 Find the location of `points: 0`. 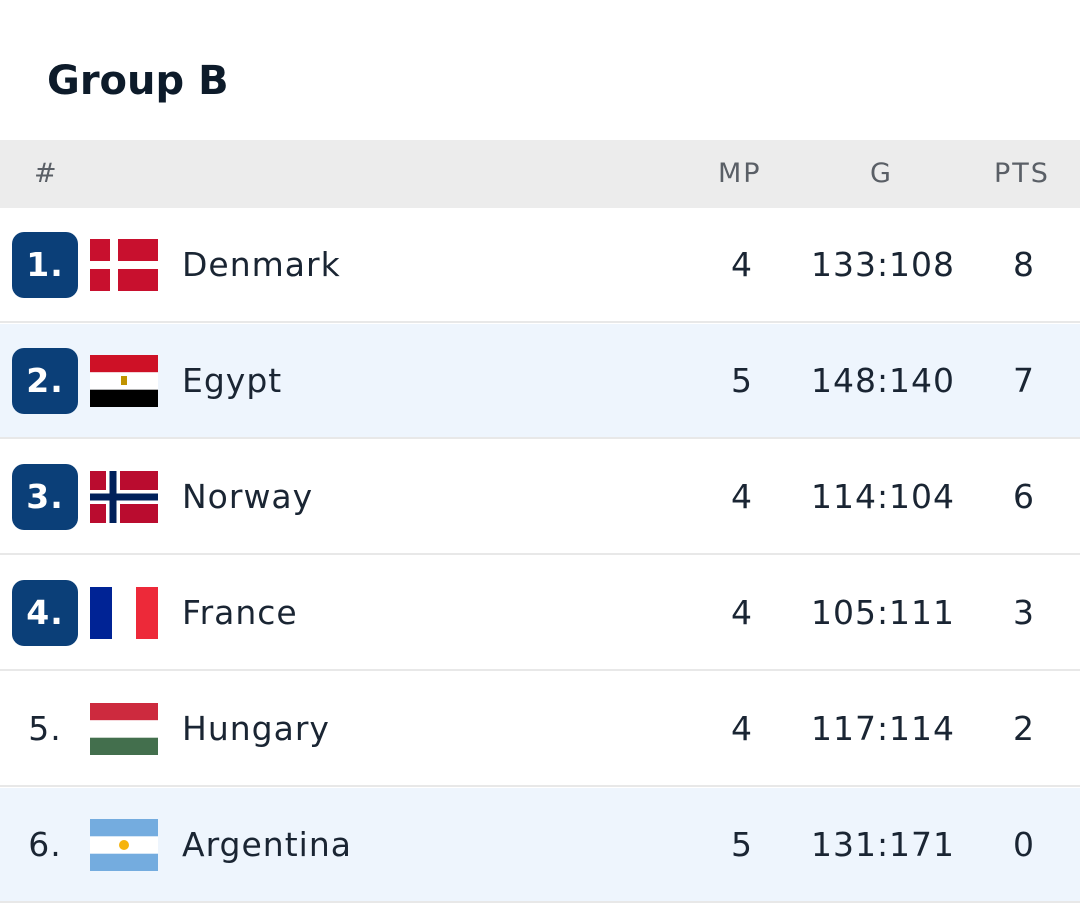

points: 0 is located at coordinates (1024, 844).